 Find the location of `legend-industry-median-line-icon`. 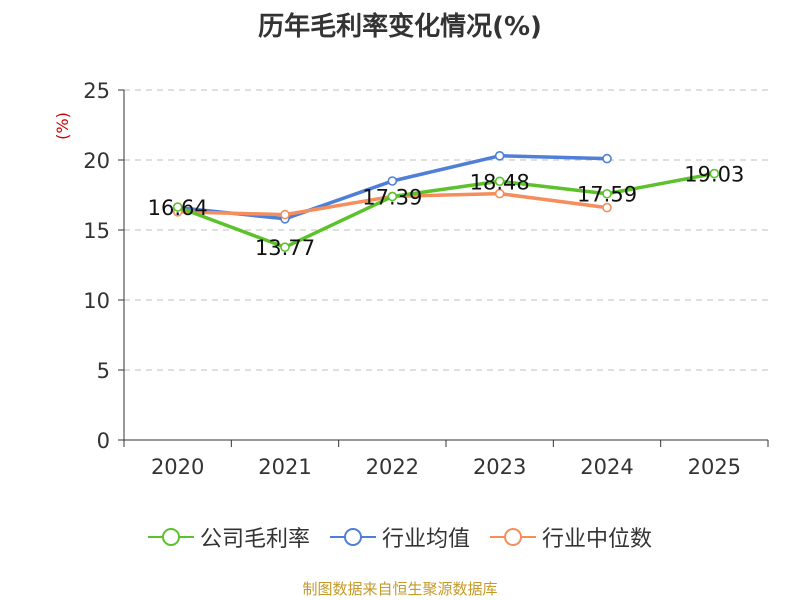

legend-industry-median-line-icon is located at coordinates (513, 537).